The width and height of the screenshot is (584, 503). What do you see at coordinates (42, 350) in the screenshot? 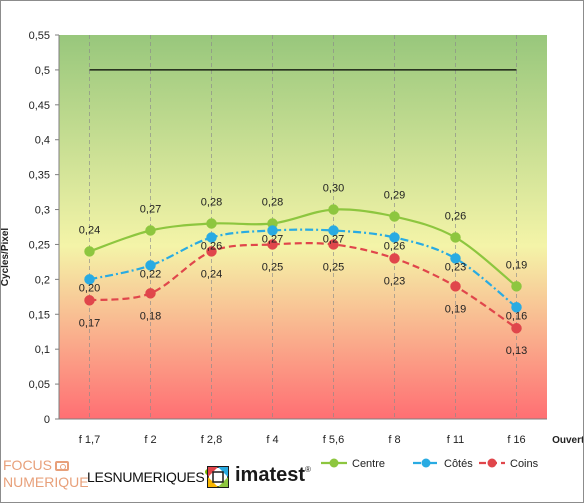
I see `y-tick-label: 0,1` at bounding box center [42, 350].